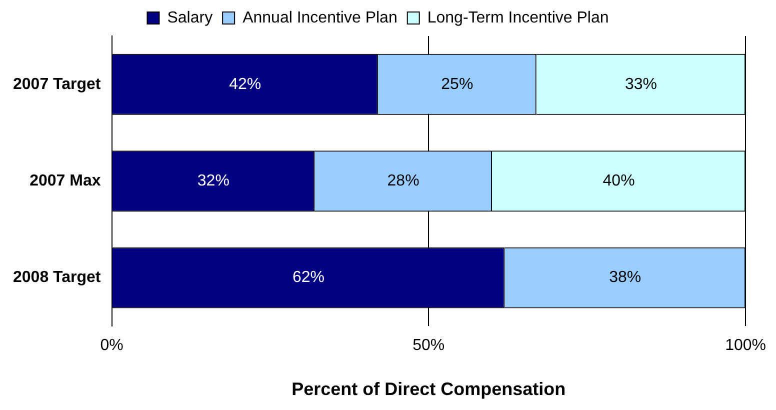 The width and height of the screenshot is (776, 410). Describe the element at coordinates (403, 181) in the screenshot. I see `data-label: 28%` at that location.